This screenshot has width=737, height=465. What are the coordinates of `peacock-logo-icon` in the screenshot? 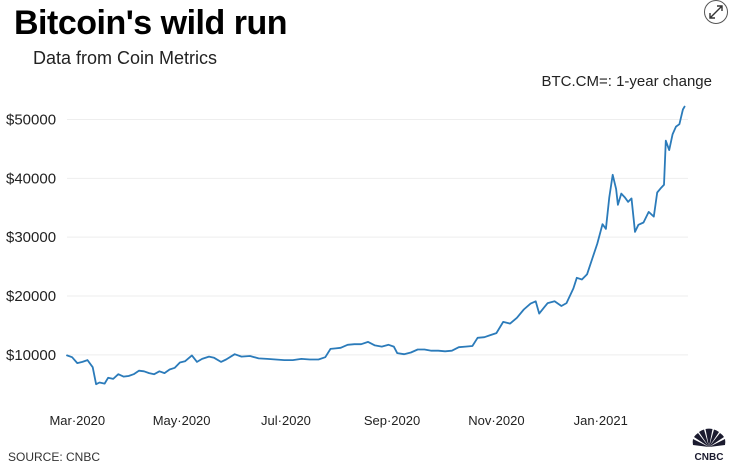 It's located at (709, 437).